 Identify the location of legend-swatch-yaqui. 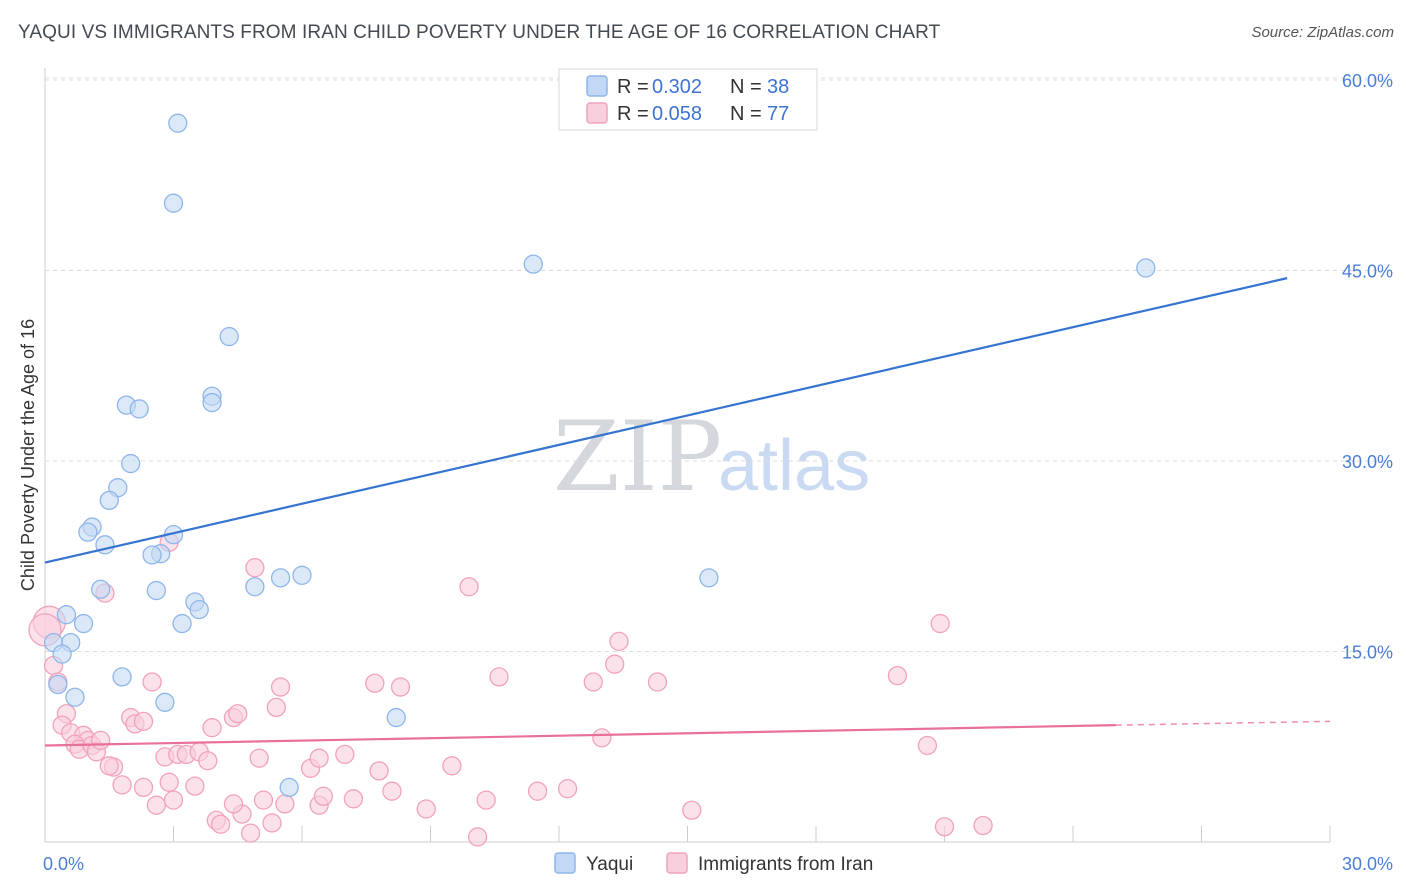
(597, 86).